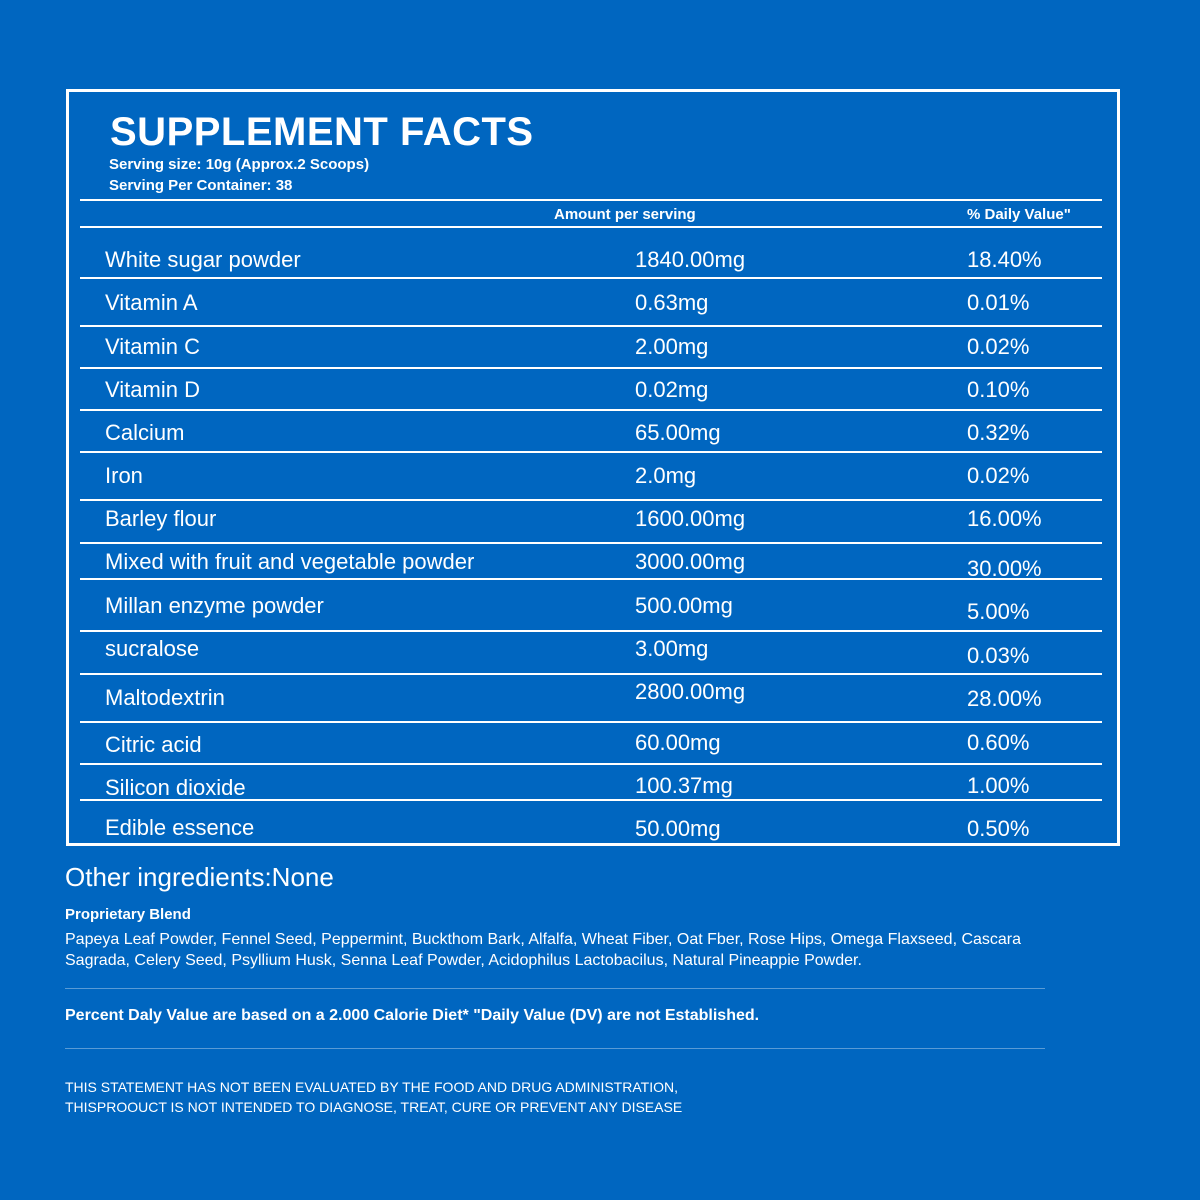 The height and width of the screenshot is (1200, 1200). What do you see at coordinates (203, 259) in the screenshot?
I see `nutrient-name: White sugar powder` at bounding box center [203, 259].